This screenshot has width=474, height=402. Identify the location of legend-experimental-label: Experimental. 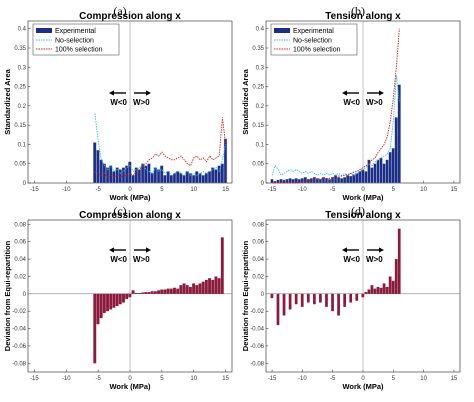
(313, 31).